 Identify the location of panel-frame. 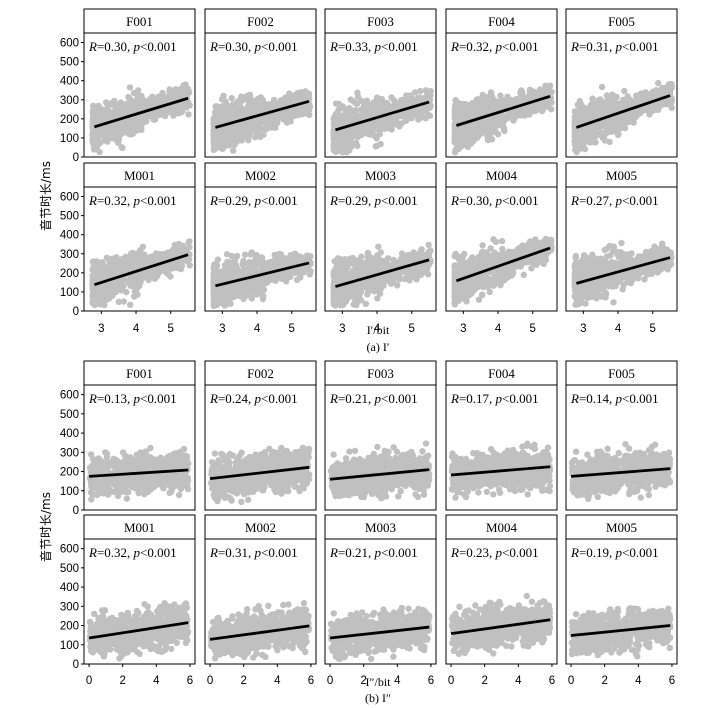
(380, 83).